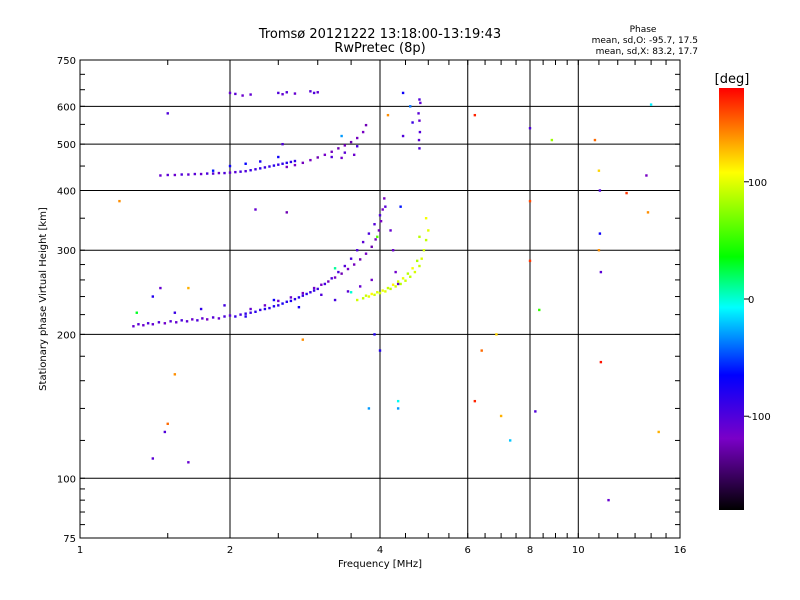  What do you see at coordinates (66, 335) in the screenshot?
I see `y-tick-label: 200` at bounding box center [66, 335].